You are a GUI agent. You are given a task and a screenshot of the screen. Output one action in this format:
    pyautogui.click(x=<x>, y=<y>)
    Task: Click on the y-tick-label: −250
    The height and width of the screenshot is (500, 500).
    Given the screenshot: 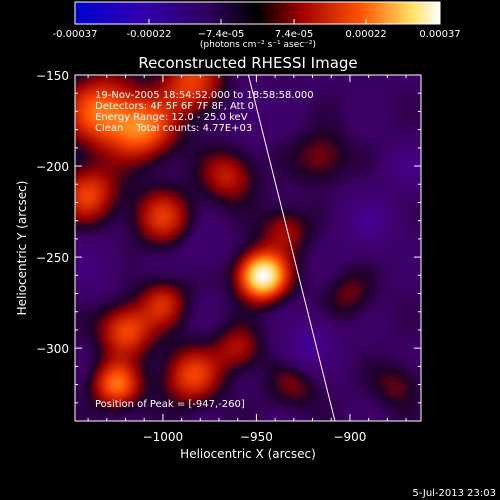 What is the action you would take?
    pyautogui.click(x=52, y=258)
    